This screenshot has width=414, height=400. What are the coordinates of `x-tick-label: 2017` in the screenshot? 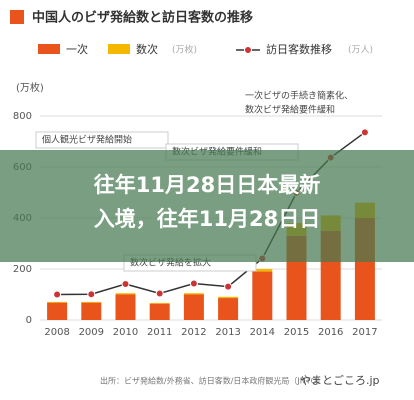 It's located at (364, 332).